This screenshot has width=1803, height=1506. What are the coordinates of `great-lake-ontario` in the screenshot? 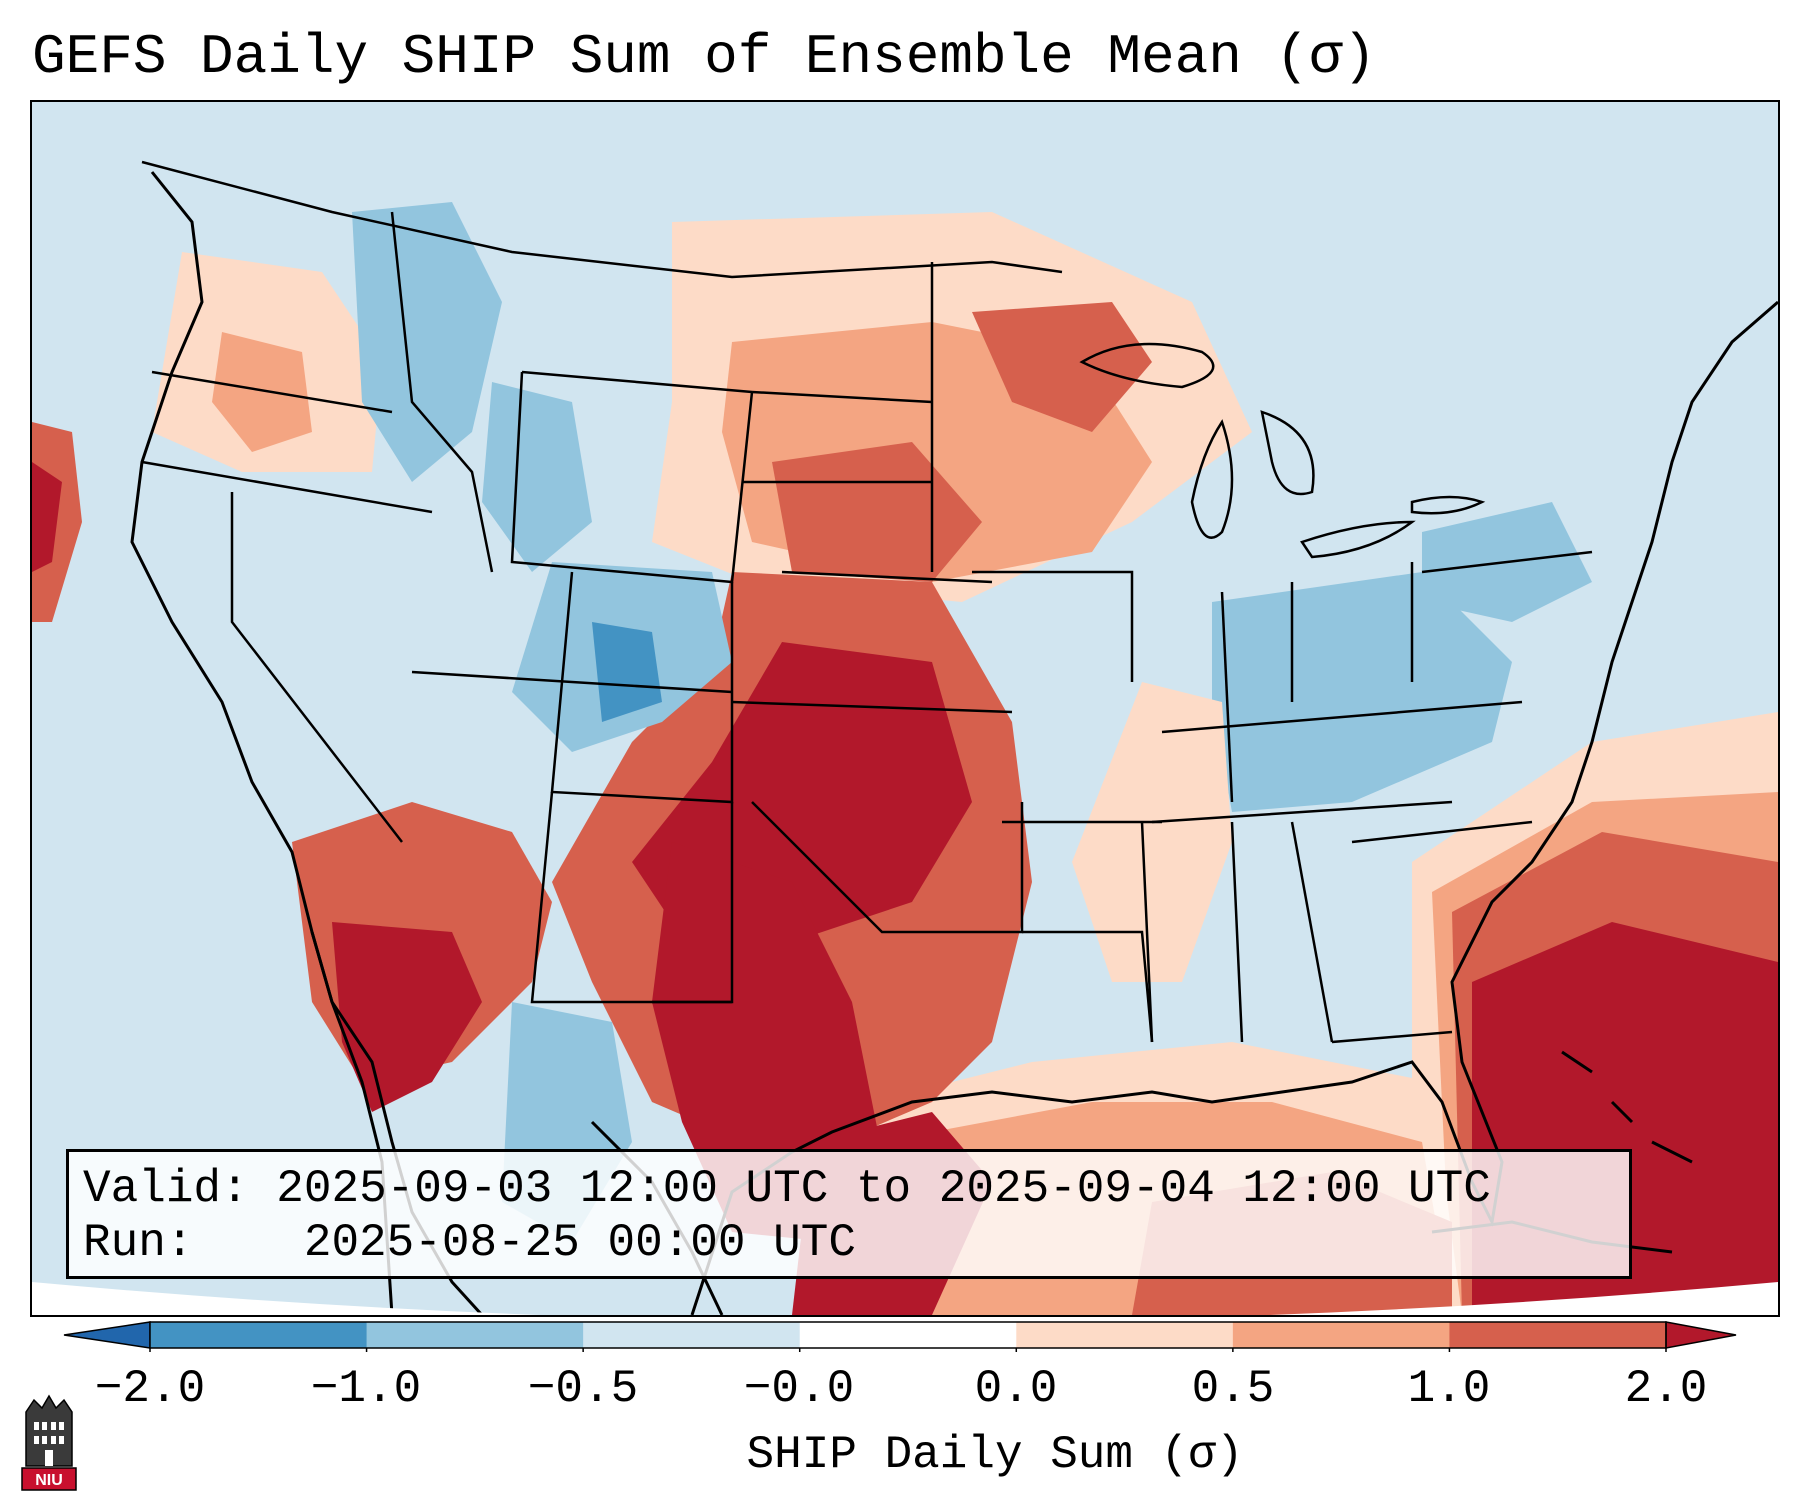 It's located at (1448, 505).